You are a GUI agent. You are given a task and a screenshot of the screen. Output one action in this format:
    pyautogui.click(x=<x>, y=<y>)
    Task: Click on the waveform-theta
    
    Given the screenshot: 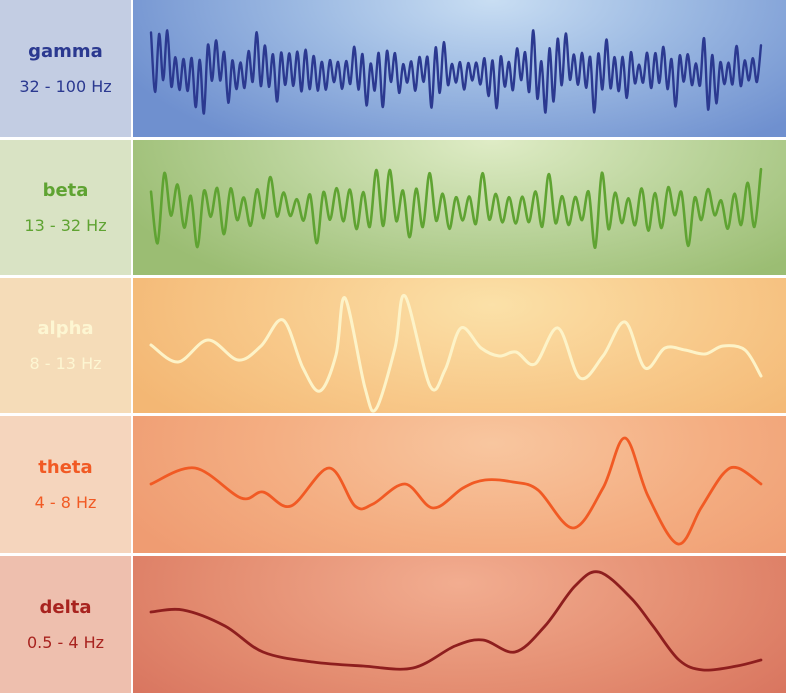 What is the action you would take?
    pyautogui.click(x=456, y=491)
    